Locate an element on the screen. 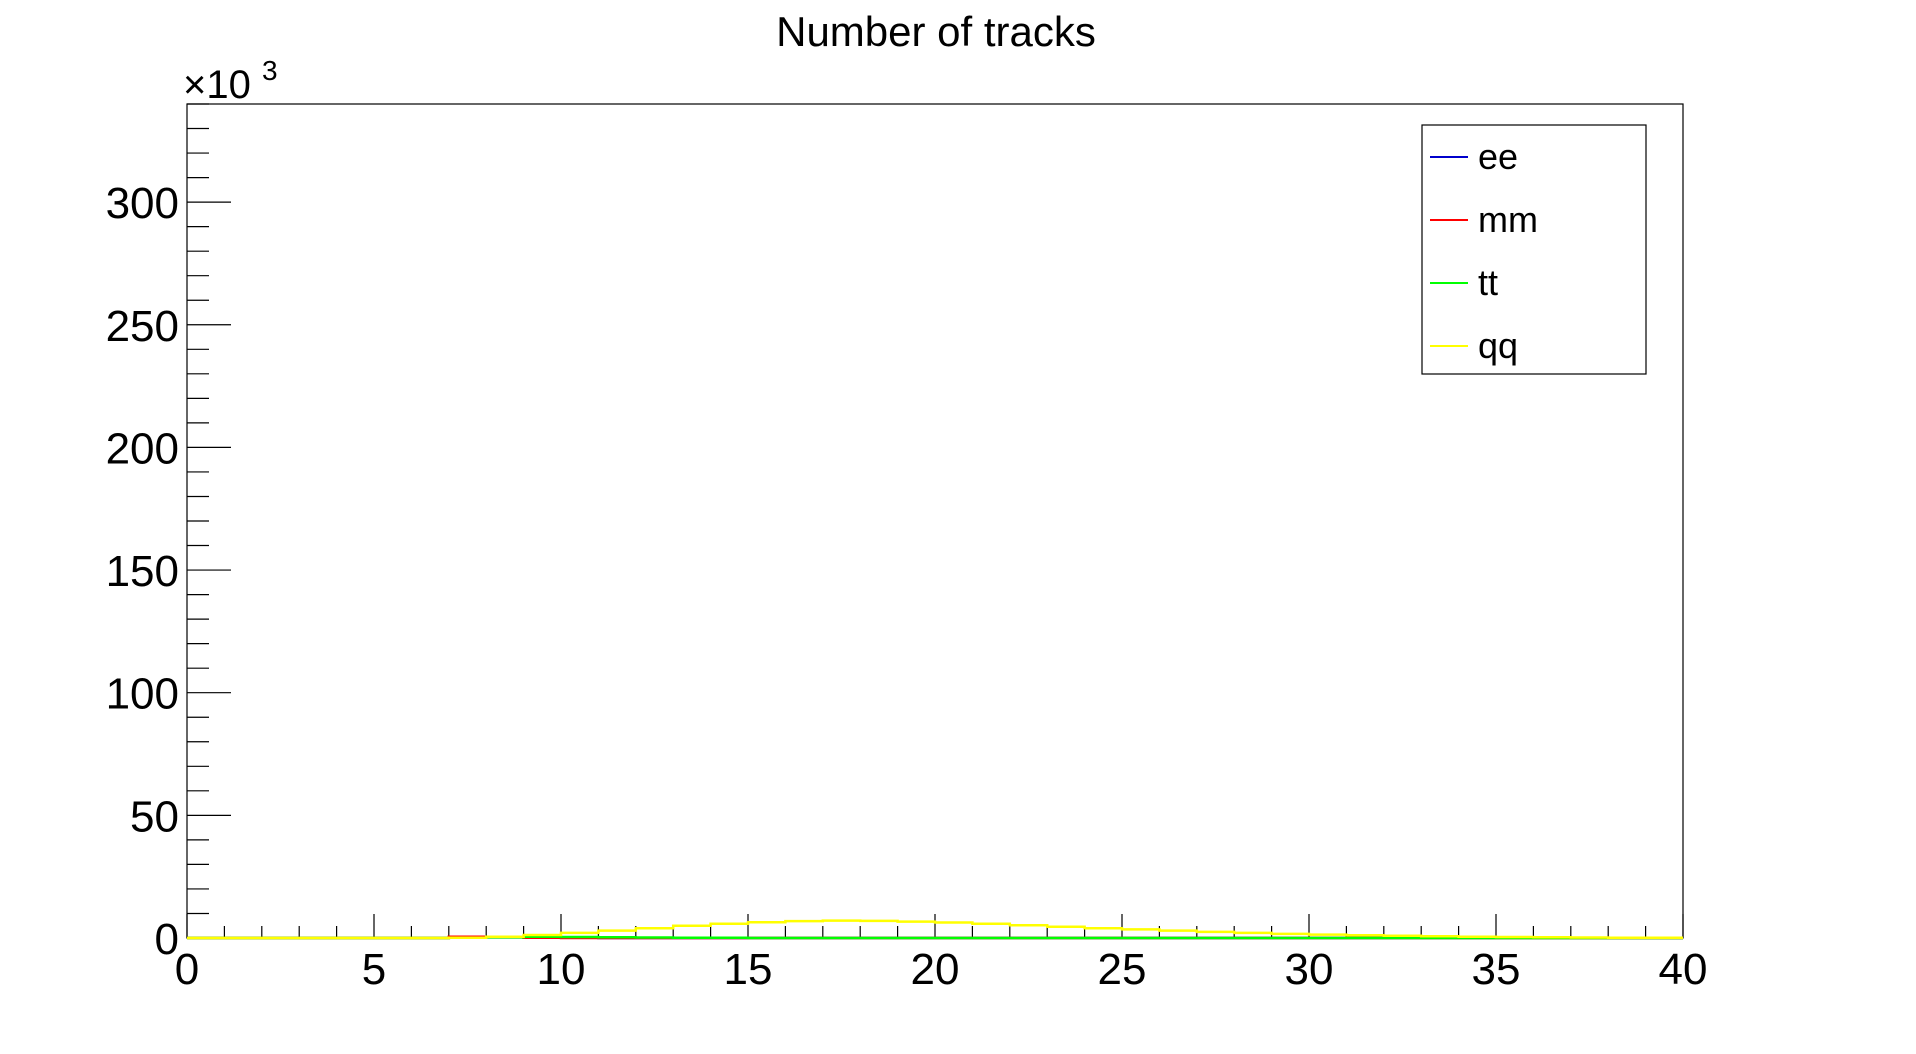 The height and width of the screenshot is (1054, 1916). series-qq-line is located at coordinates (935, 929).